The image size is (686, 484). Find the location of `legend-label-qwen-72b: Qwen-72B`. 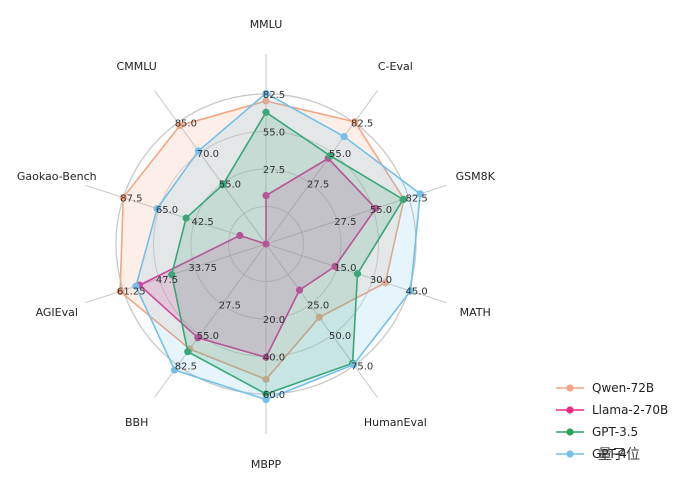

legend-label-qwen-72b: Qwen-72B is located at coordinates (623, 388).